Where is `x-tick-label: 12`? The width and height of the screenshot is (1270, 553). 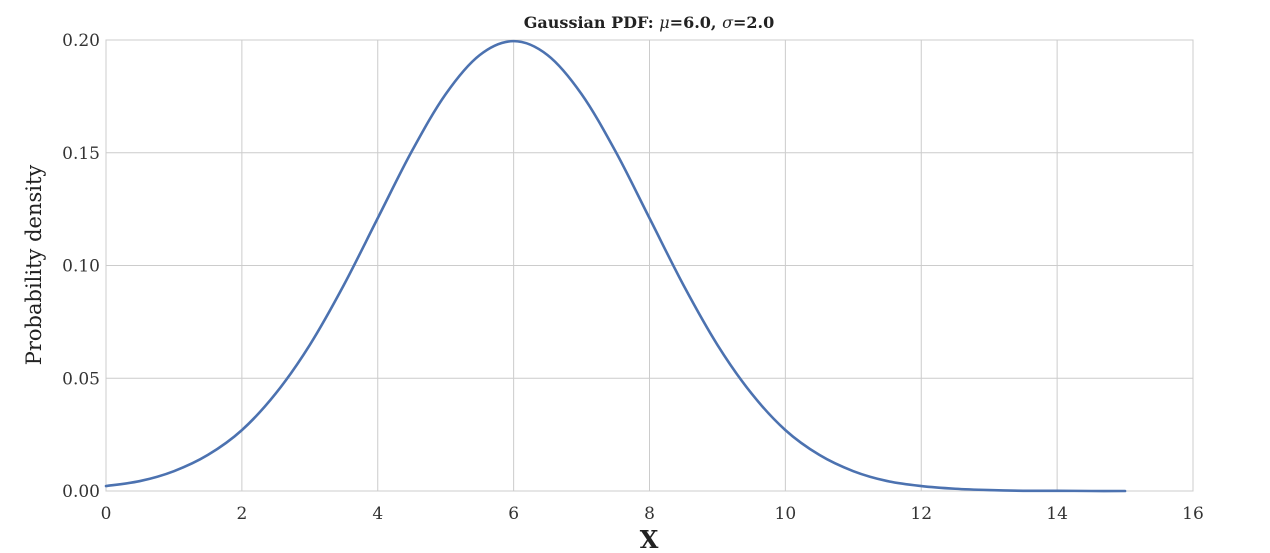 x-tick-label: 12 is located at coordinates (921, 514).